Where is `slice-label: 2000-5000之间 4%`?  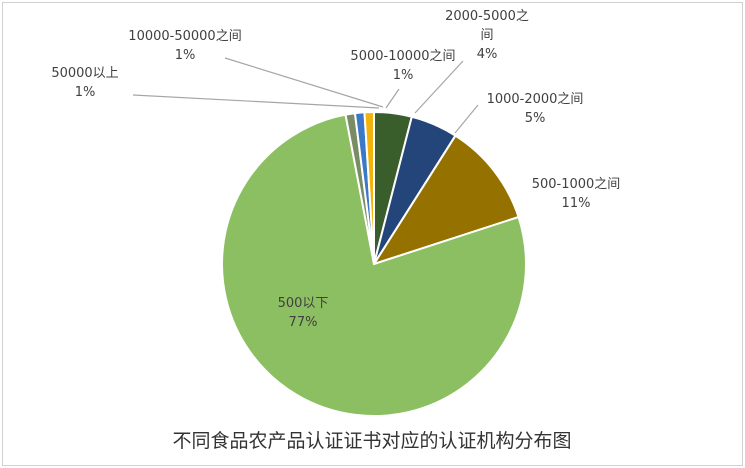
slice-label: 2000-5000之间 4% is located at coordinates (487, 35).